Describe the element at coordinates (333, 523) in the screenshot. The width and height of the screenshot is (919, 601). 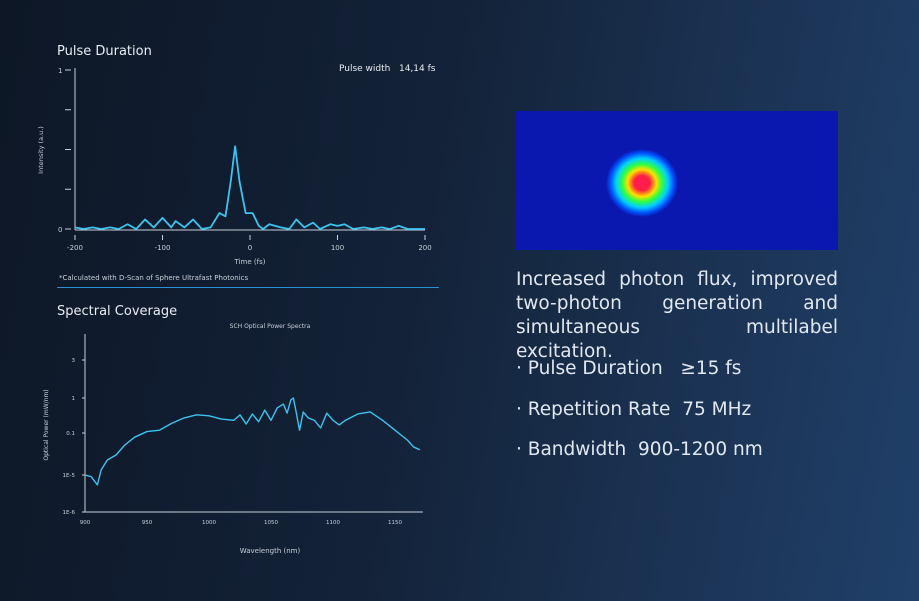
I see `x-tick-label: 1100` at that location.